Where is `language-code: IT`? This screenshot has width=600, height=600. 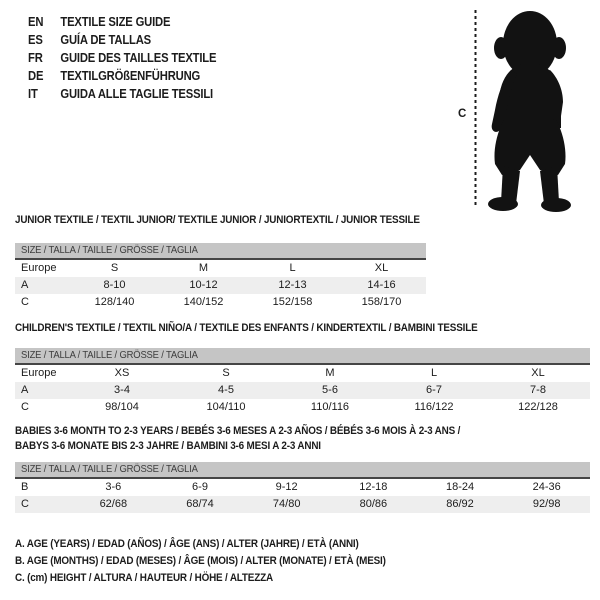
language-code: IT is located at coordinates (33, 94).